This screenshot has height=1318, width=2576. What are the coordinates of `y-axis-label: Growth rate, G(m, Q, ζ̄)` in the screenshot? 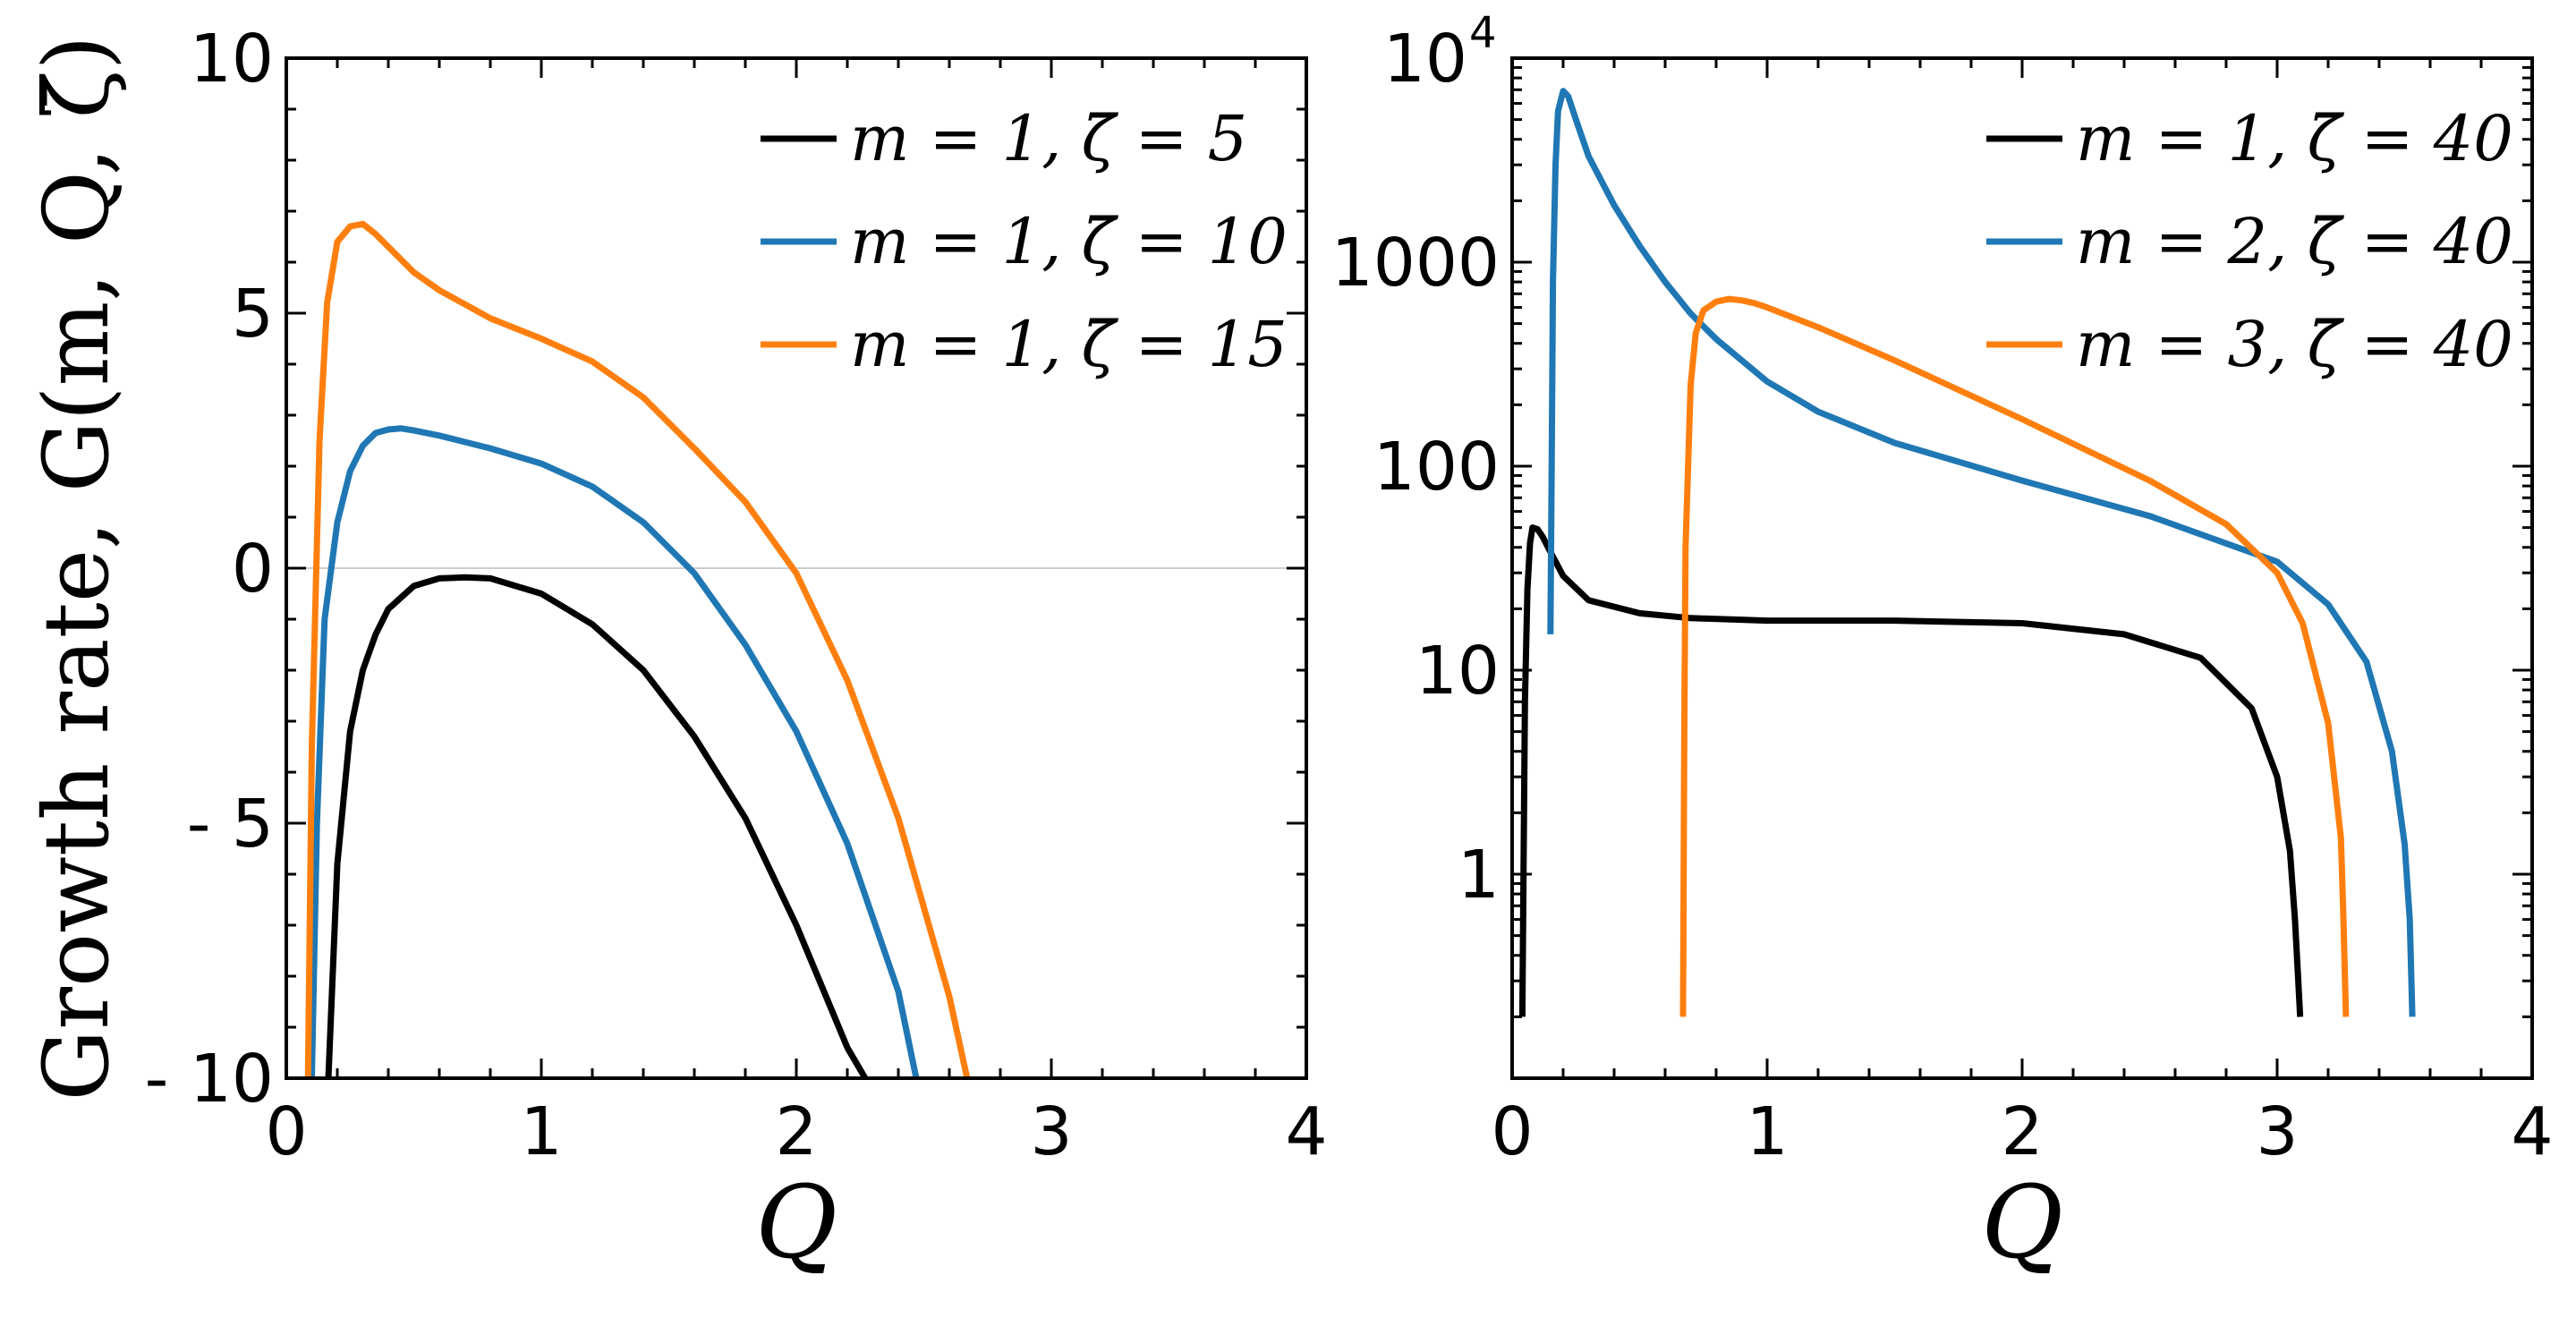 It's located at (76, 568).